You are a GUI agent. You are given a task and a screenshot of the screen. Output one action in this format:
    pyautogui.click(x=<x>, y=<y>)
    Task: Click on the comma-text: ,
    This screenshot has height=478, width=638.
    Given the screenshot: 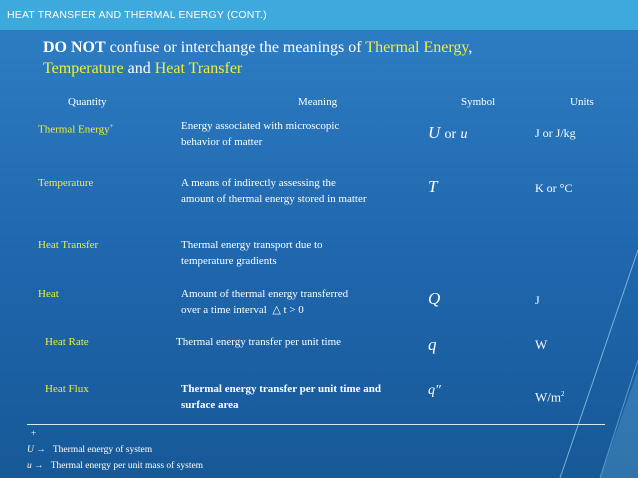 What is the action you would take?
    pyautogui.click(x=470, y=47)
    